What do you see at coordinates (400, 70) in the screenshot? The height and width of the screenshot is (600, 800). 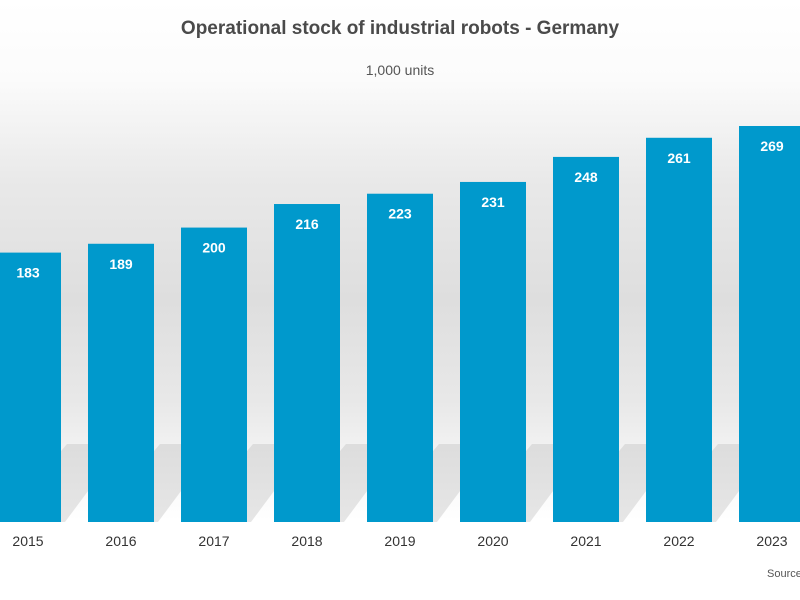 I see `chart-subtitle: 1,000 units` at bounding box center [400, 70].